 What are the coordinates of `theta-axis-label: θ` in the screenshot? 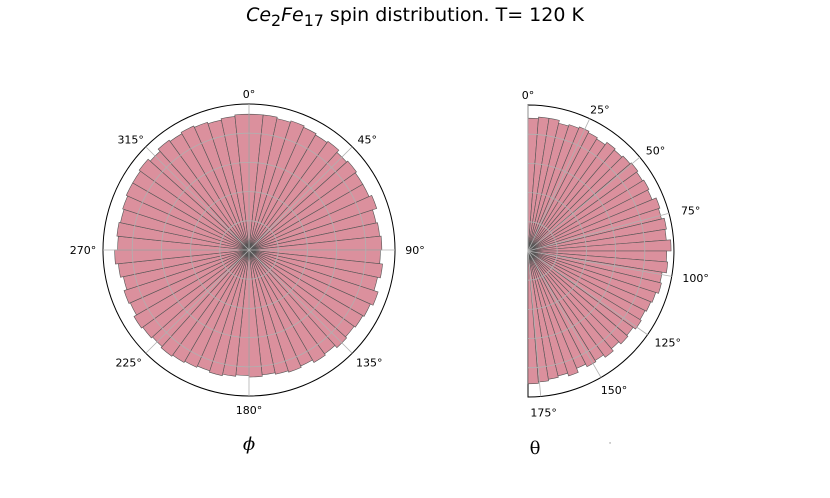 It's located at (535, 448).